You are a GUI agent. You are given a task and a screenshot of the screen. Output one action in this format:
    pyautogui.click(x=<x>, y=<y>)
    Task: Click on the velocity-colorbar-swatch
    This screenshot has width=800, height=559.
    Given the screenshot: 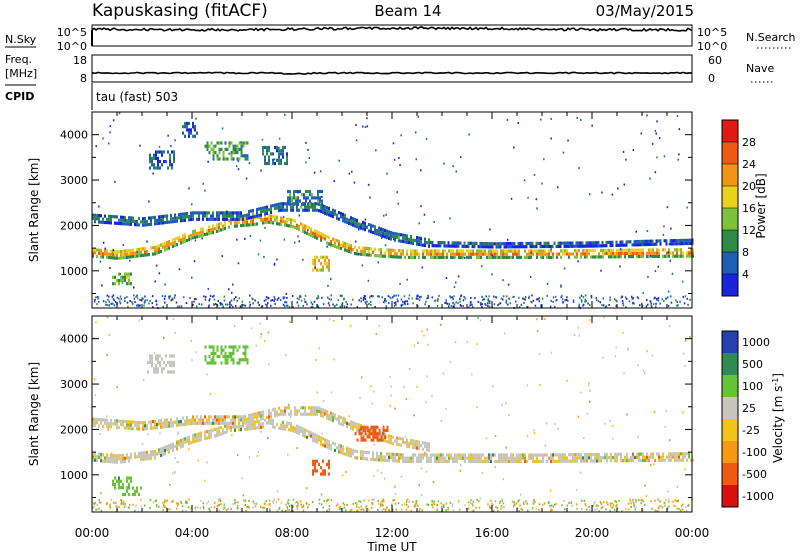 What is the action you would take?
    pyautogui.click(x=730, y=386)
    